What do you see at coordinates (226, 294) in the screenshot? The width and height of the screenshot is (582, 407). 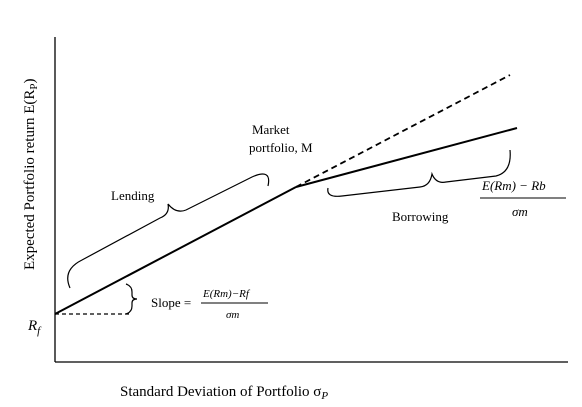 I see `slope-numerator: E(Rm)−Rf` at bounding box center [226, 294].